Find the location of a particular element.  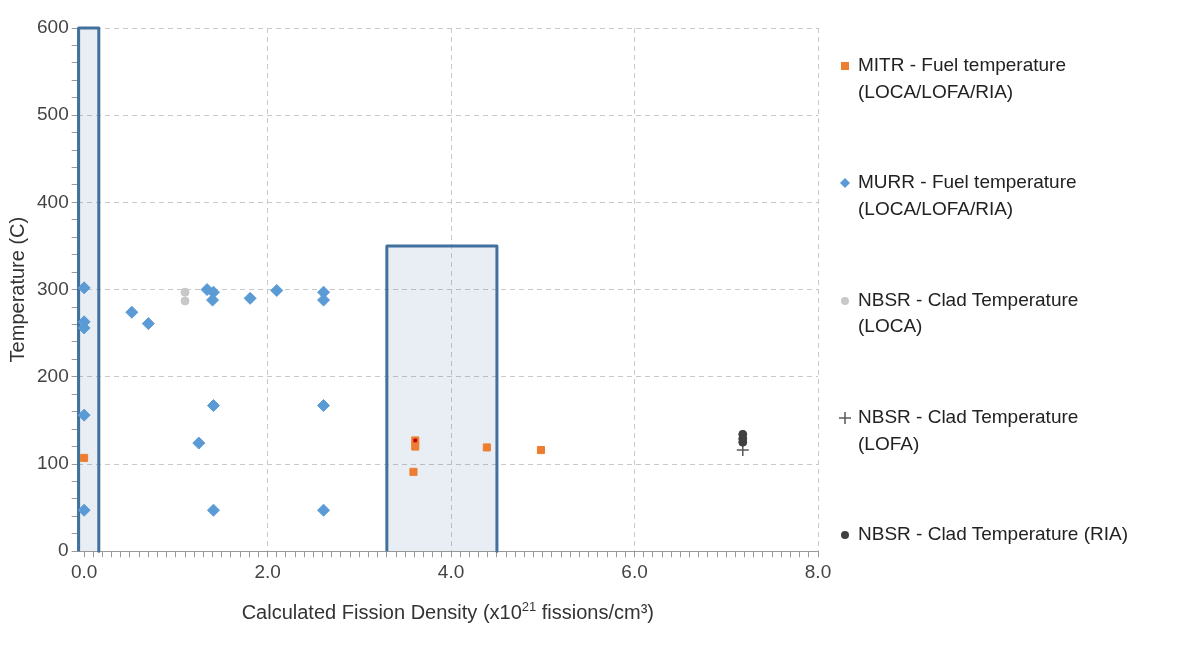

y-tick-label: 400 is located at coordinates (53, 201).